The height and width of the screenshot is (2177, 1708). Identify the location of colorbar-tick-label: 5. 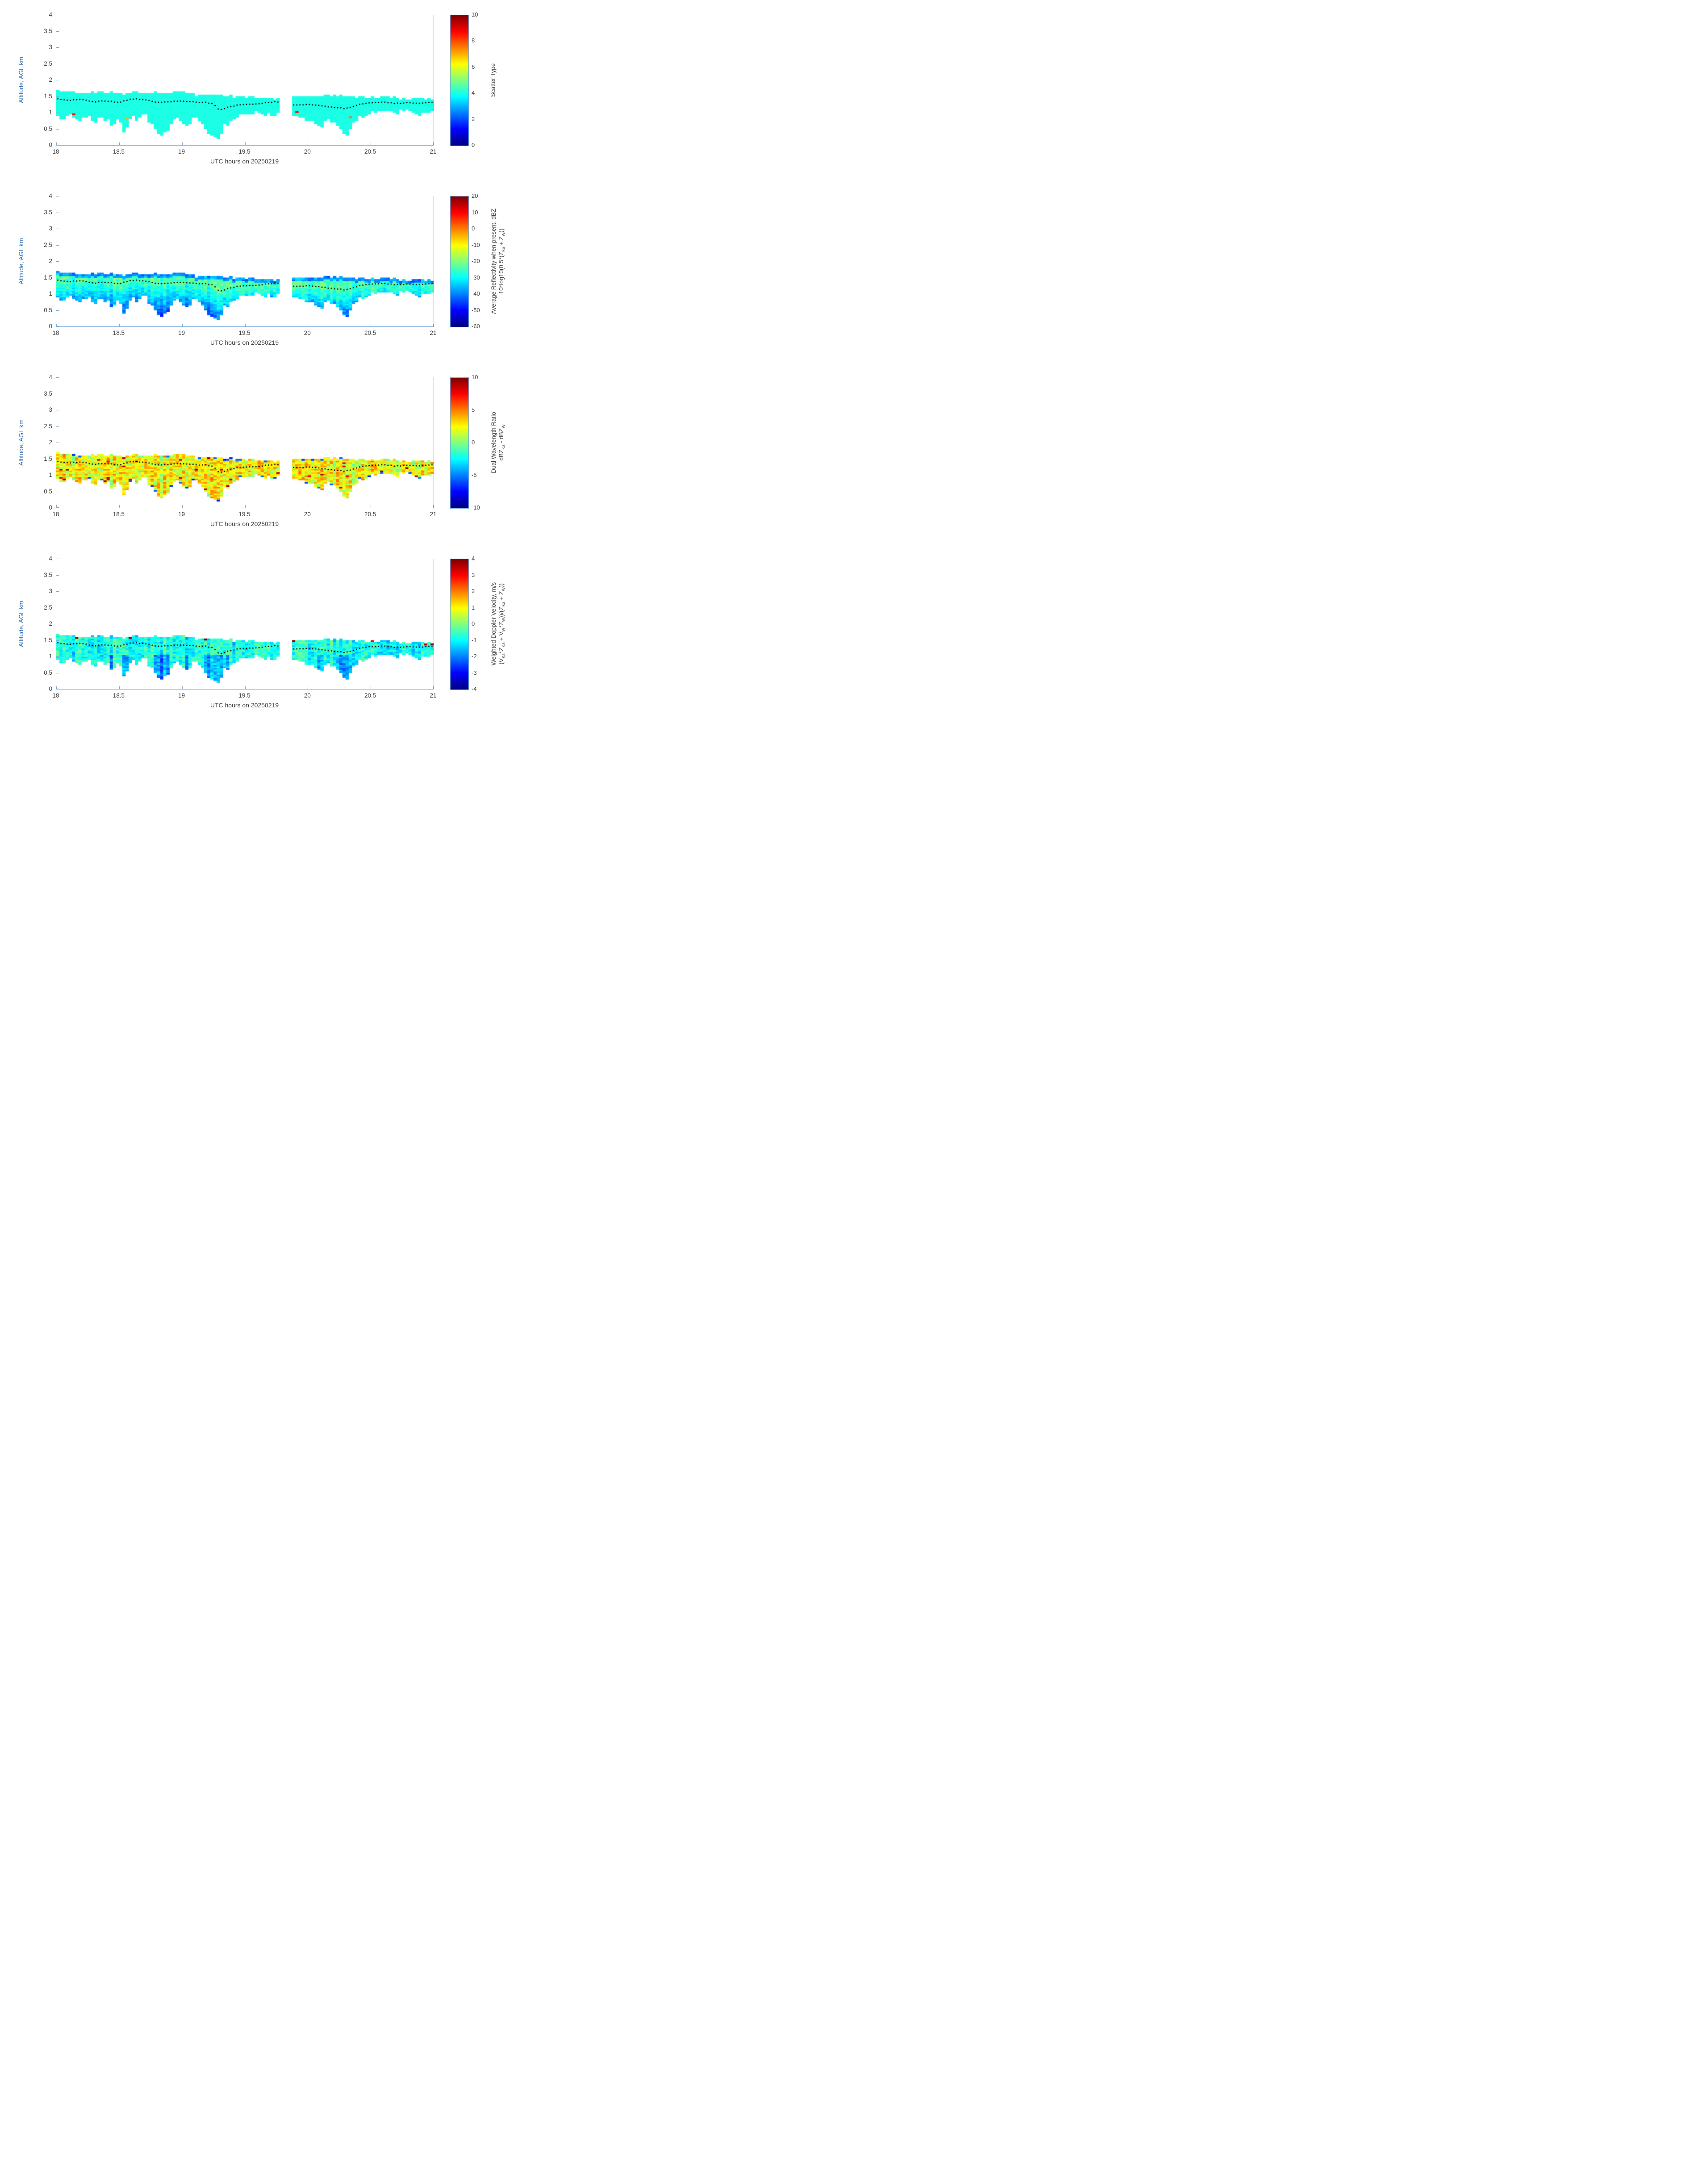
(473, 409).